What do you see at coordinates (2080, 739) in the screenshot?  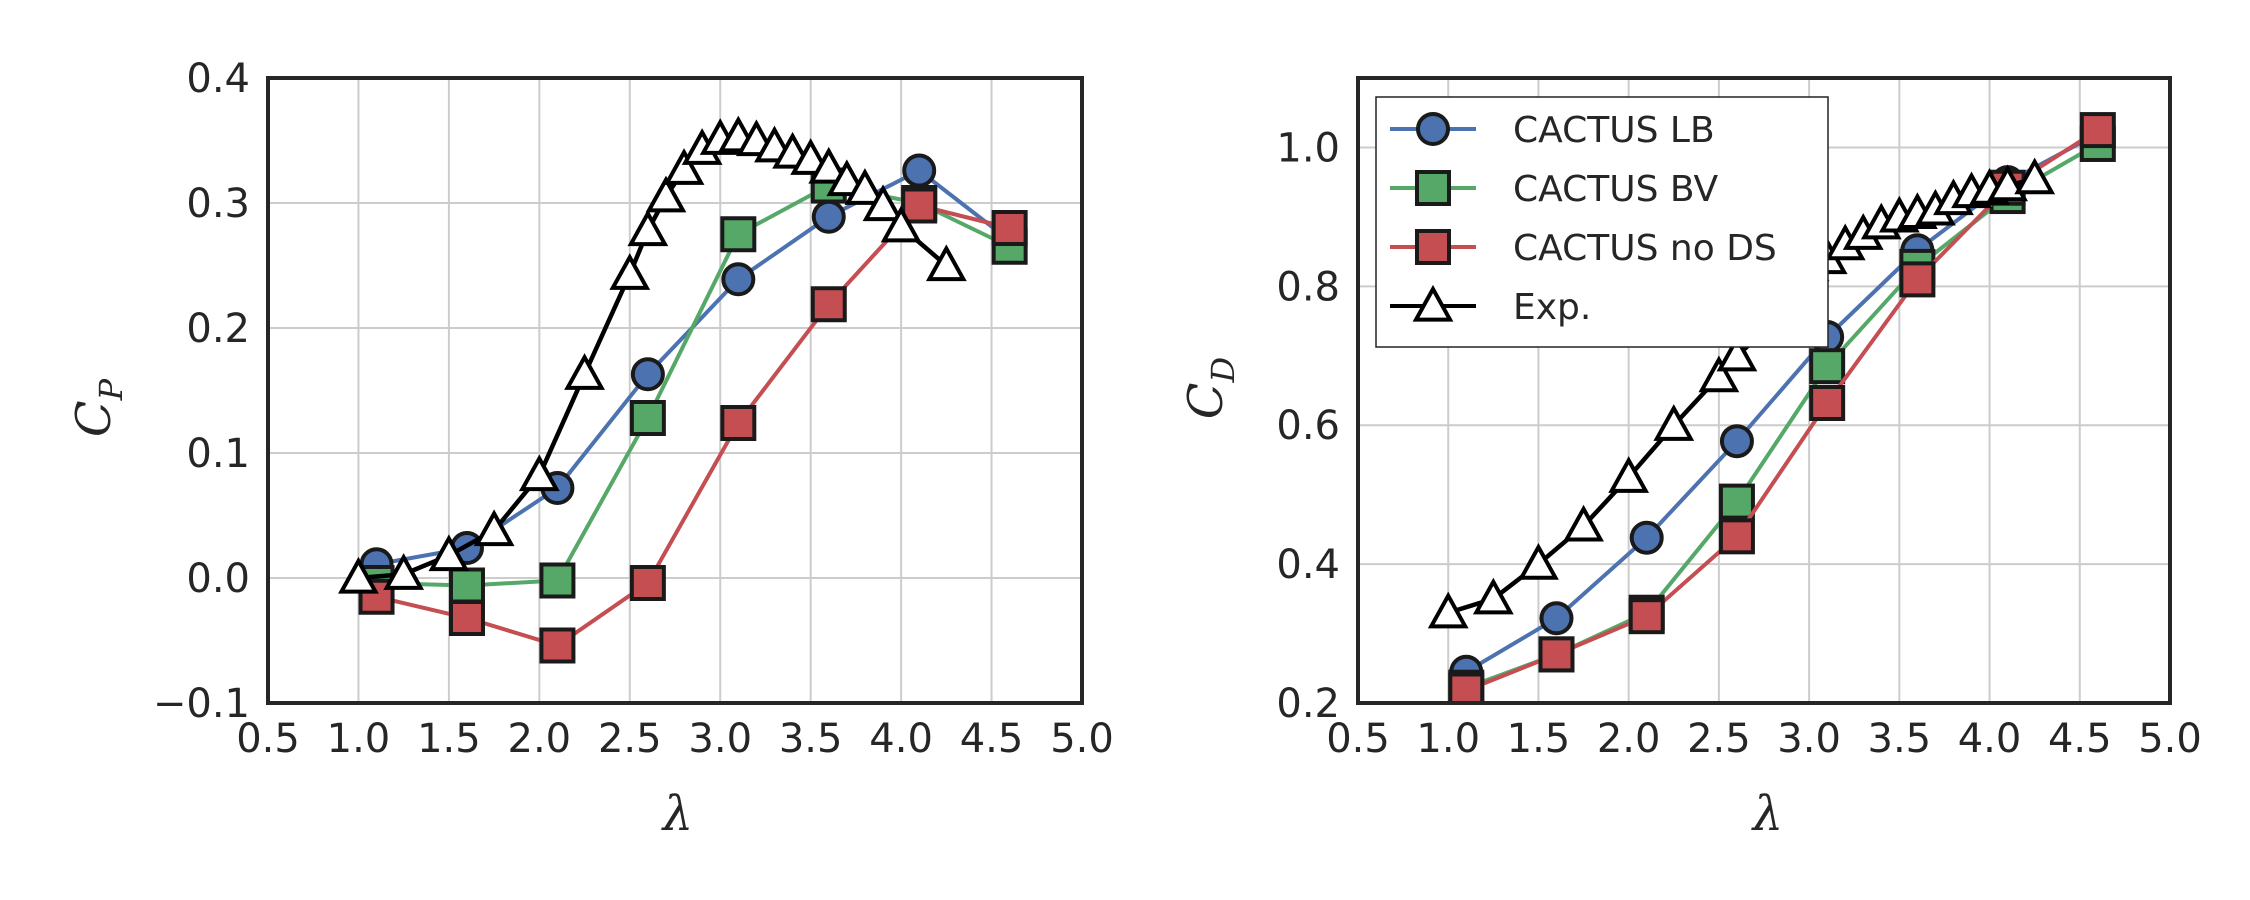 I see `cd-x-tick-label: 4.5` at bounding box center [2080, 739].